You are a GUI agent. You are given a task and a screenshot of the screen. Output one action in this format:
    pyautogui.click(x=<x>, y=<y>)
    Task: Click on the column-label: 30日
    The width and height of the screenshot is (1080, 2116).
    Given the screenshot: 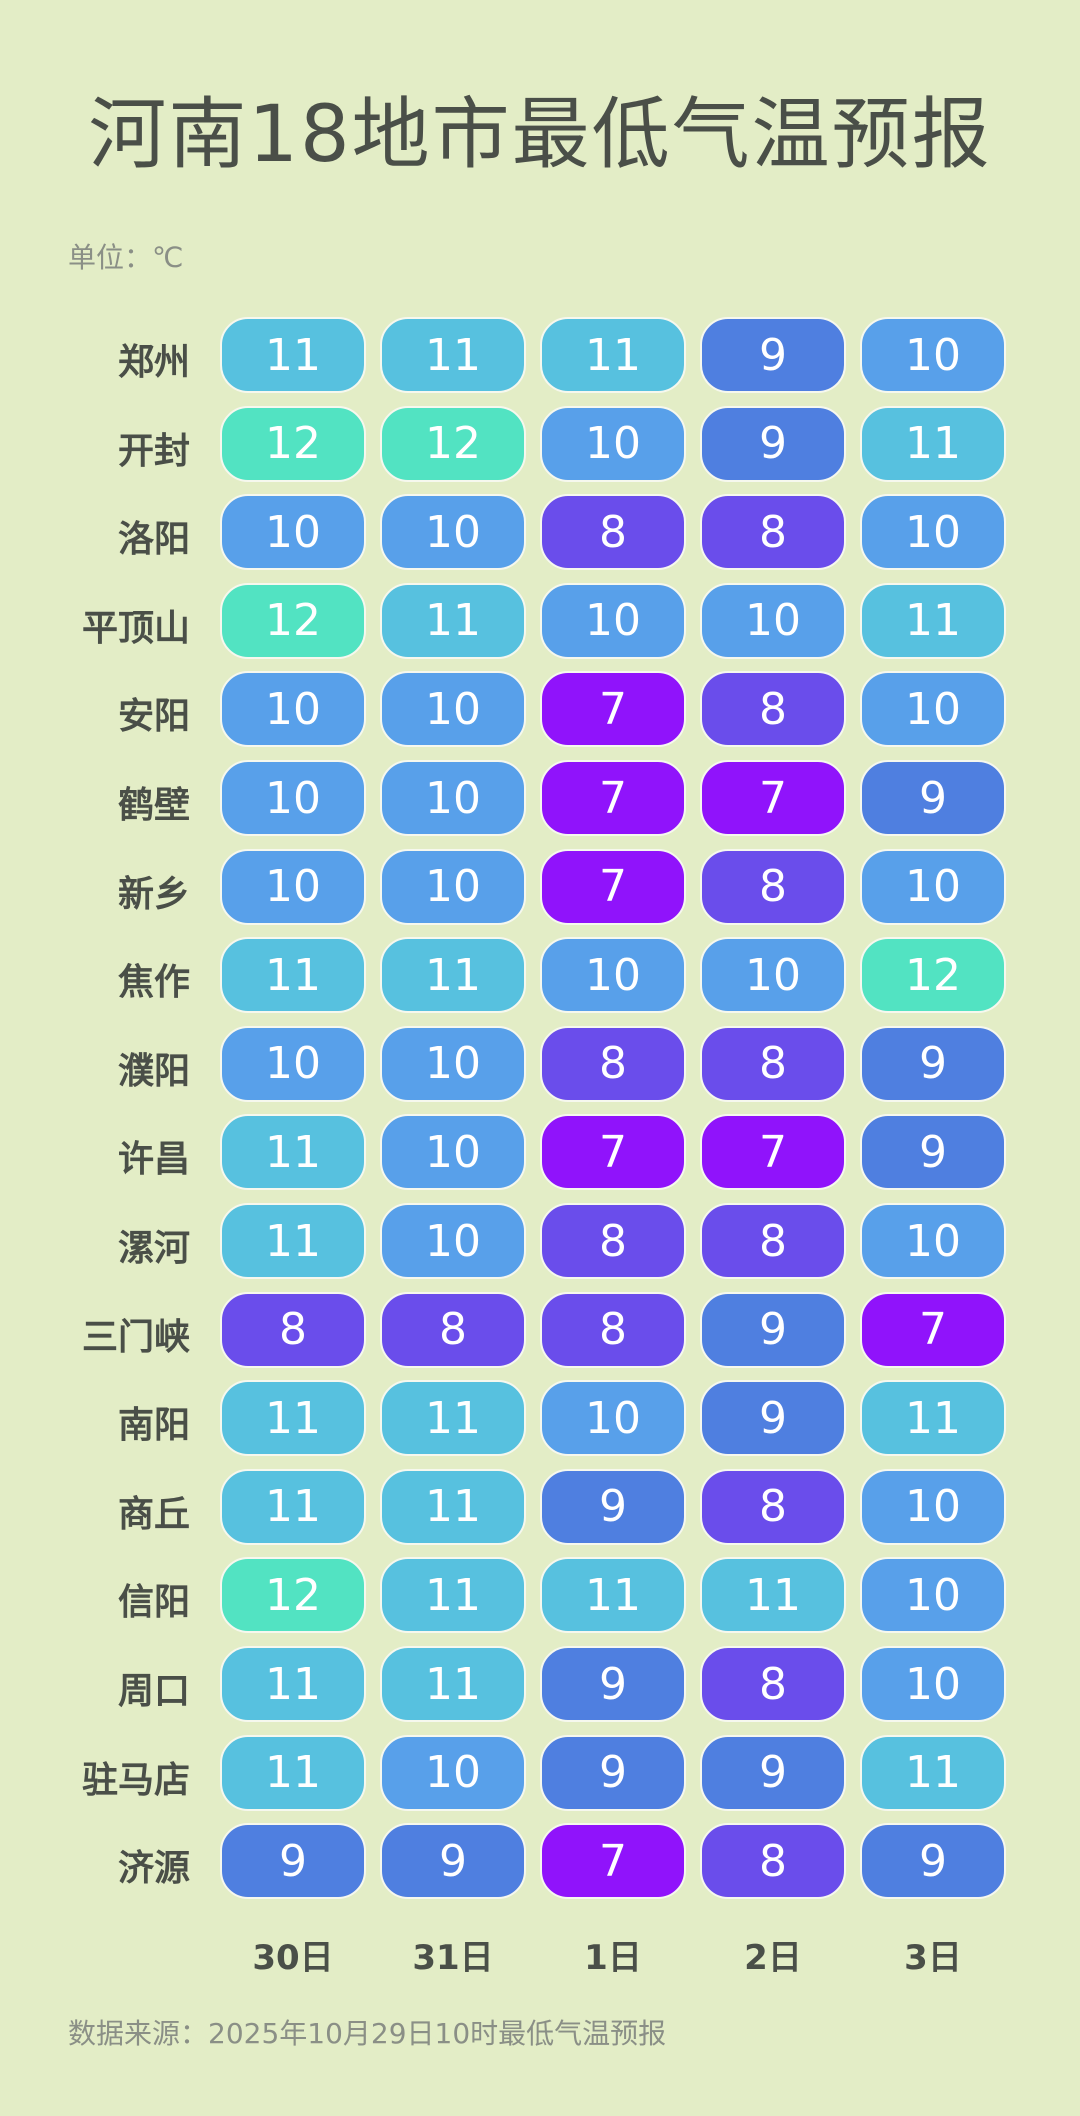 What is the action you would take?
    pyautogui.click(x=293, y=1958)
    